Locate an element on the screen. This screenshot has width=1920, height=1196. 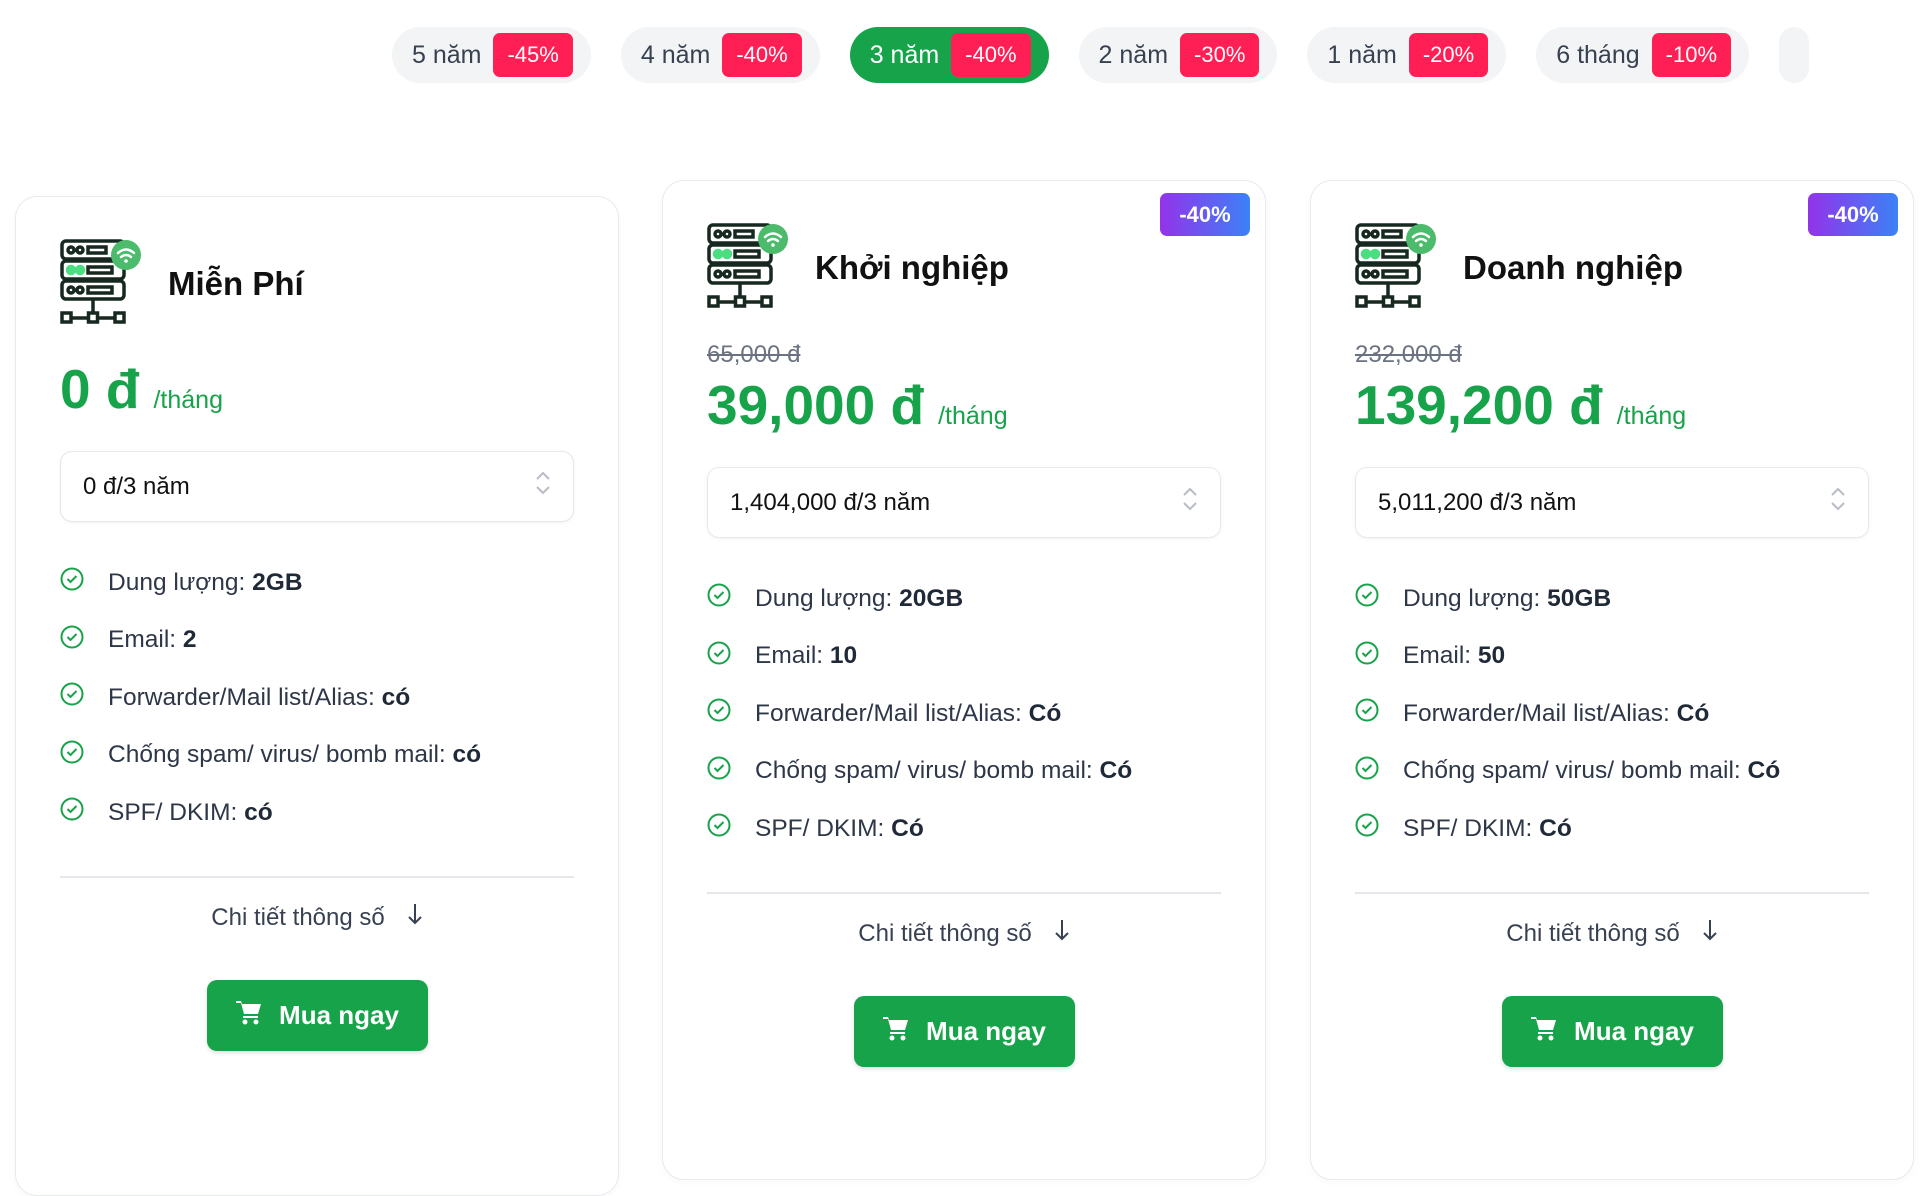
feature-item: Forwarder/Mail list/Alias: Có is located at coordinates (1612, 714).